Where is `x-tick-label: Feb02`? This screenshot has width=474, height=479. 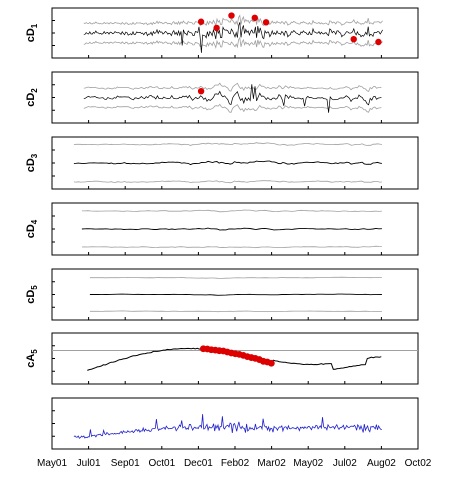
x-tick-label: Feb02 is located at coordinates (235, 463).